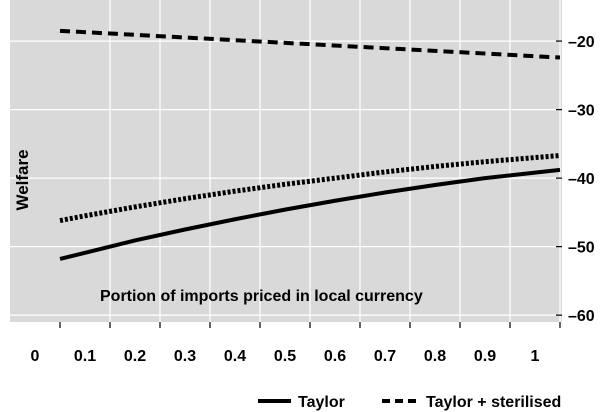 The height and width of the screenshot is (412, 606). I want to click on y-tick-label: –60, so click(581, 316).